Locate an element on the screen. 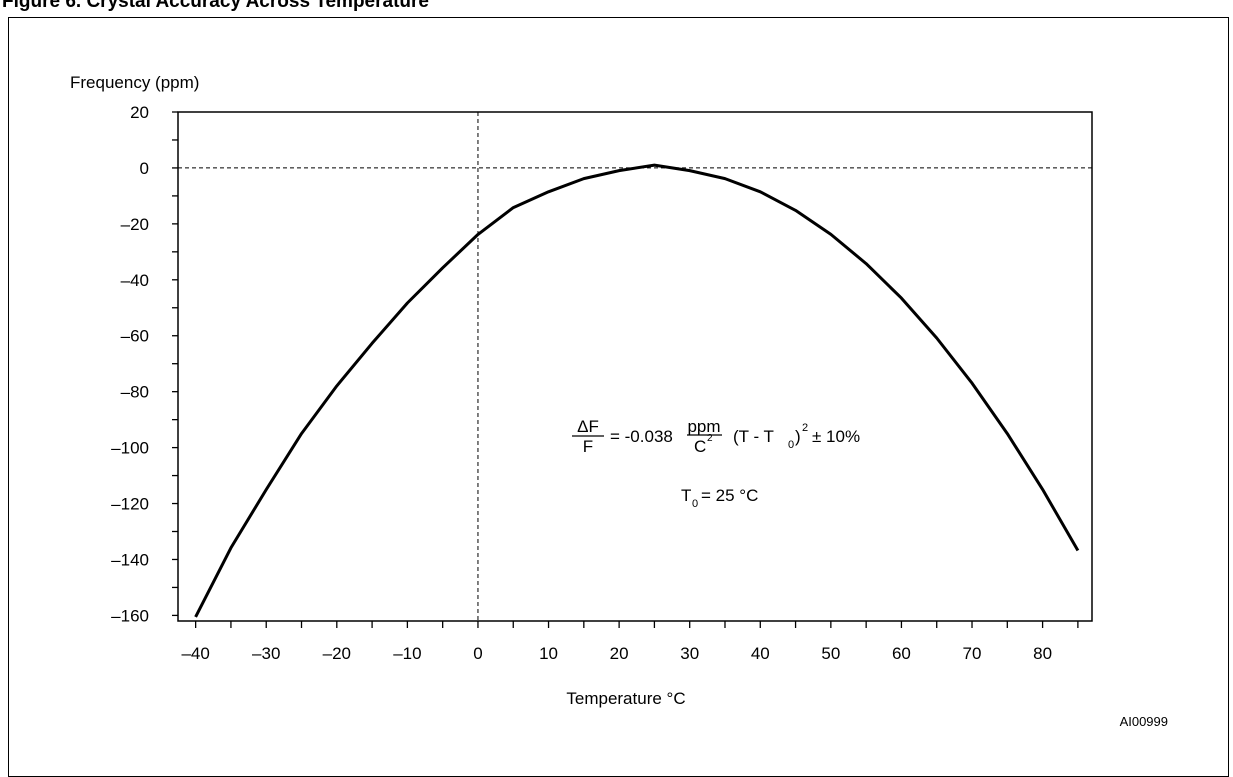 This screenshot has height=777, width=1233. x-tick-label: –20 is located at coordinates (337, 653).